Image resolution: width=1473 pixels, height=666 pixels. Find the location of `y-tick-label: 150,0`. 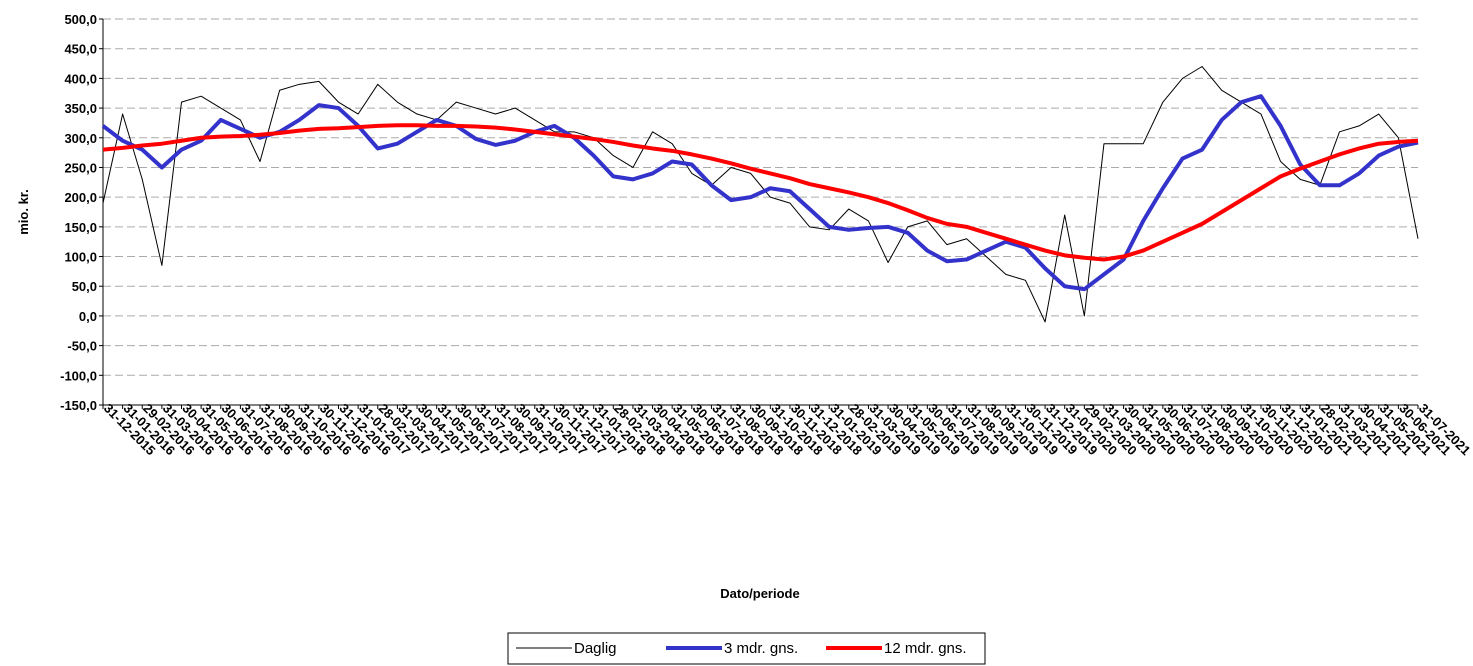

y-tick-label: 150,0 is located at coordinates (80, 227).